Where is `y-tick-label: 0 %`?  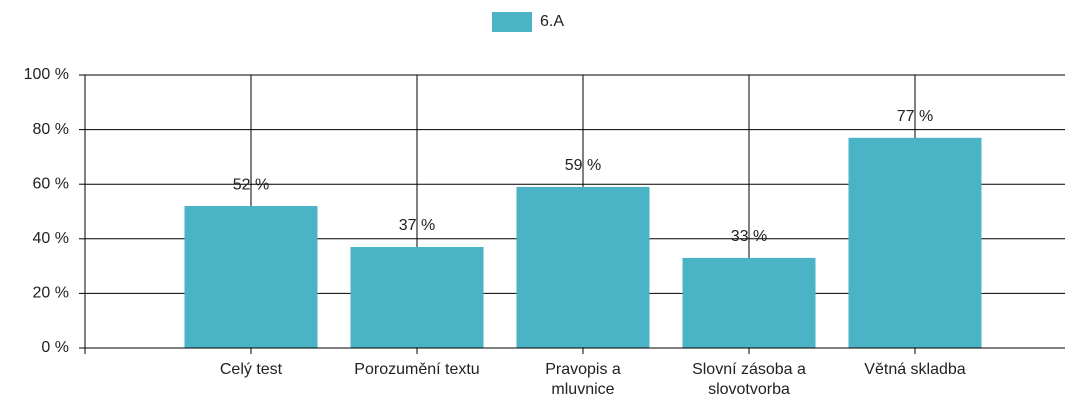
y-tick-label: 0 % is located at coordinates (55, 347).